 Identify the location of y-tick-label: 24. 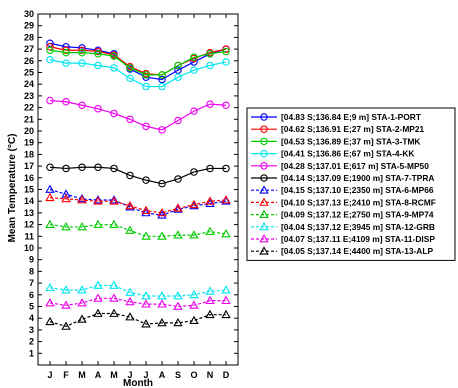
(29, 84).